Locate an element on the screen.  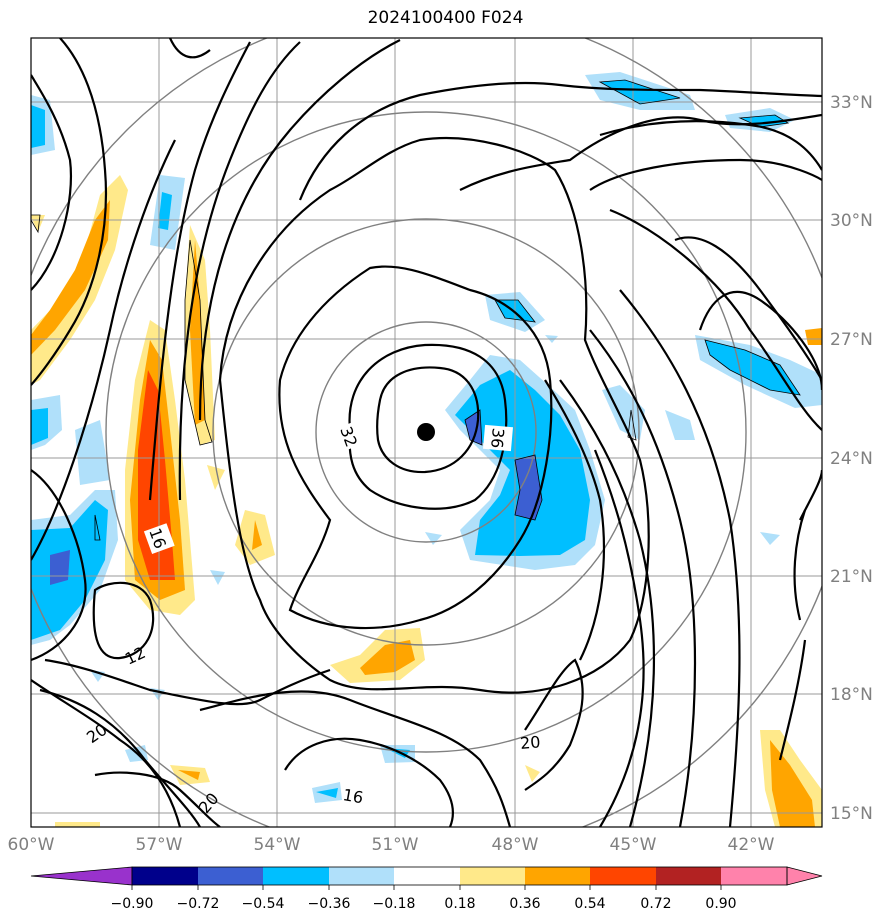
lat-label: 33°N is located at coordinates (851, 103).